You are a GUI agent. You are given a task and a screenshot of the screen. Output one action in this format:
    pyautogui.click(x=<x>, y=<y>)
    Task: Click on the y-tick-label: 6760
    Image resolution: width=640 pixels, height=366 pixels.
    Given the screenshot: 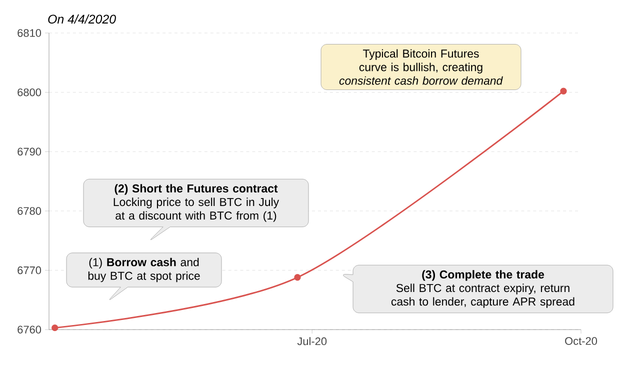 What is the action you would take?
    pyautogui.click(x=30, y=330)
    